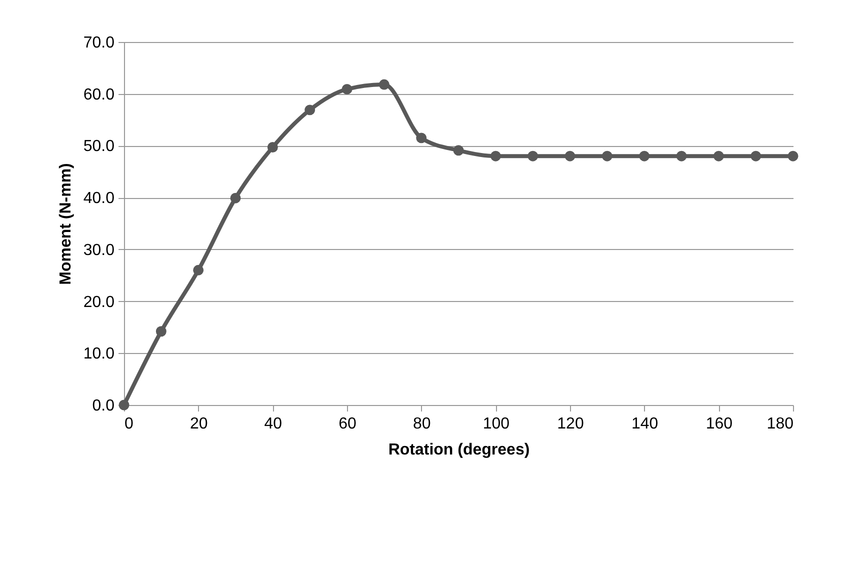  What do you see at coordinates (570, 424) in the screenshot?
I see `x-tick-label: 120` at bounding box center [570, 424].